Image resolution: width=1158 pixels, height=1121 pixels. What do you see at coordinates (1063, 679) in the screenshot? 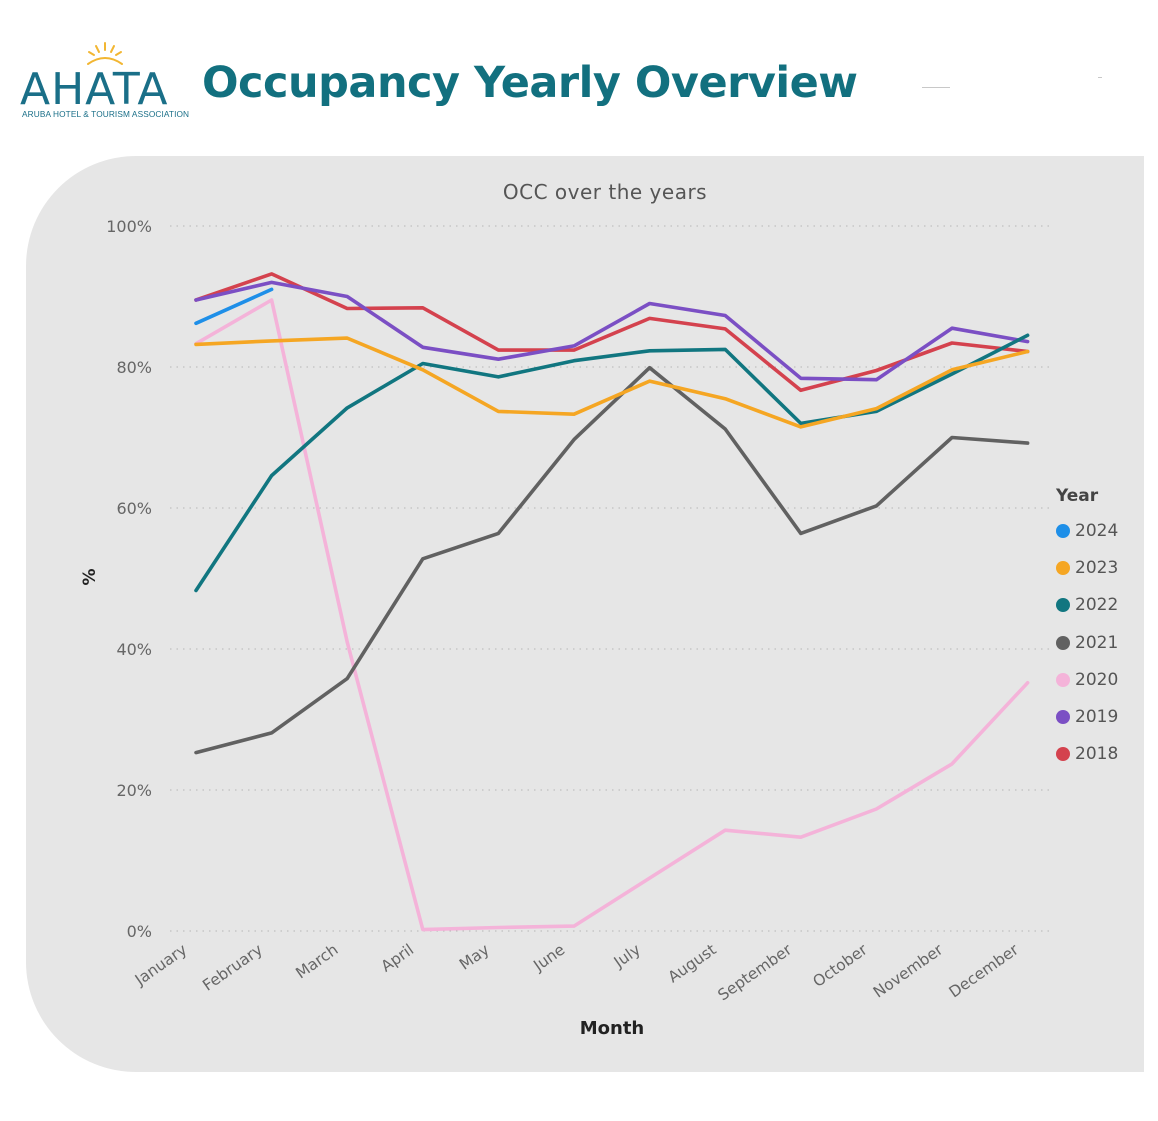
I see `legend-dot-2020` at bounding box center [1063, 679].